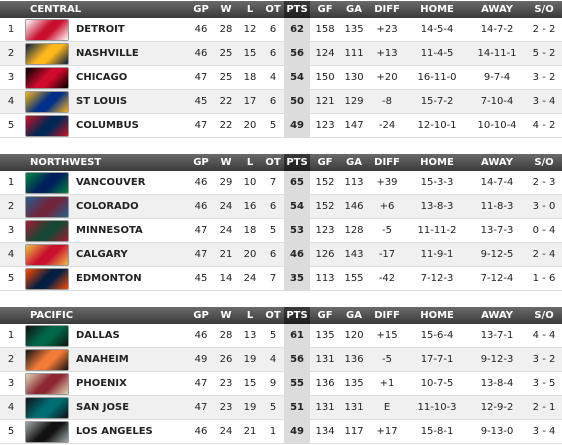 Image resolution: width=562 pixels, height=445 pixels. I want to click on team-name: COLUMBUS, so click(130, 125).